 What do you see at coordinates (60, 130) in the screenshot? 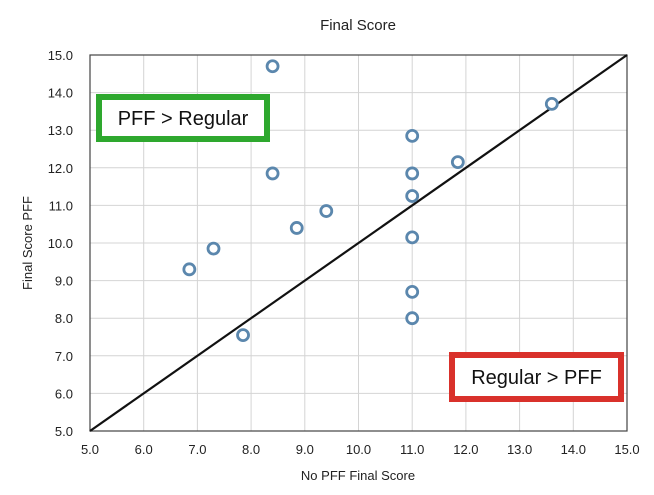
I see `y-tick-label: 13.0` at bounding box center [60, 130].